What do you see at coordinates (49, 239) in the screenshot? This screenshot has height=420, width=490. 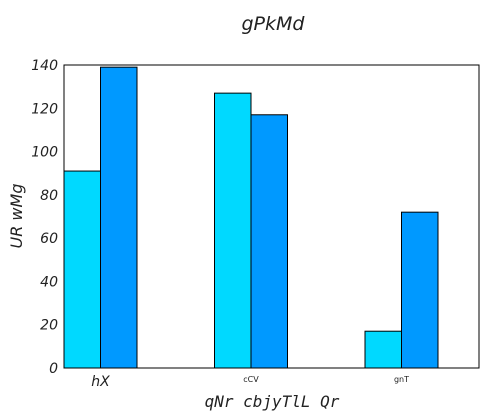 I see `y-tick-label: 60` at bounding box center [49, 239].